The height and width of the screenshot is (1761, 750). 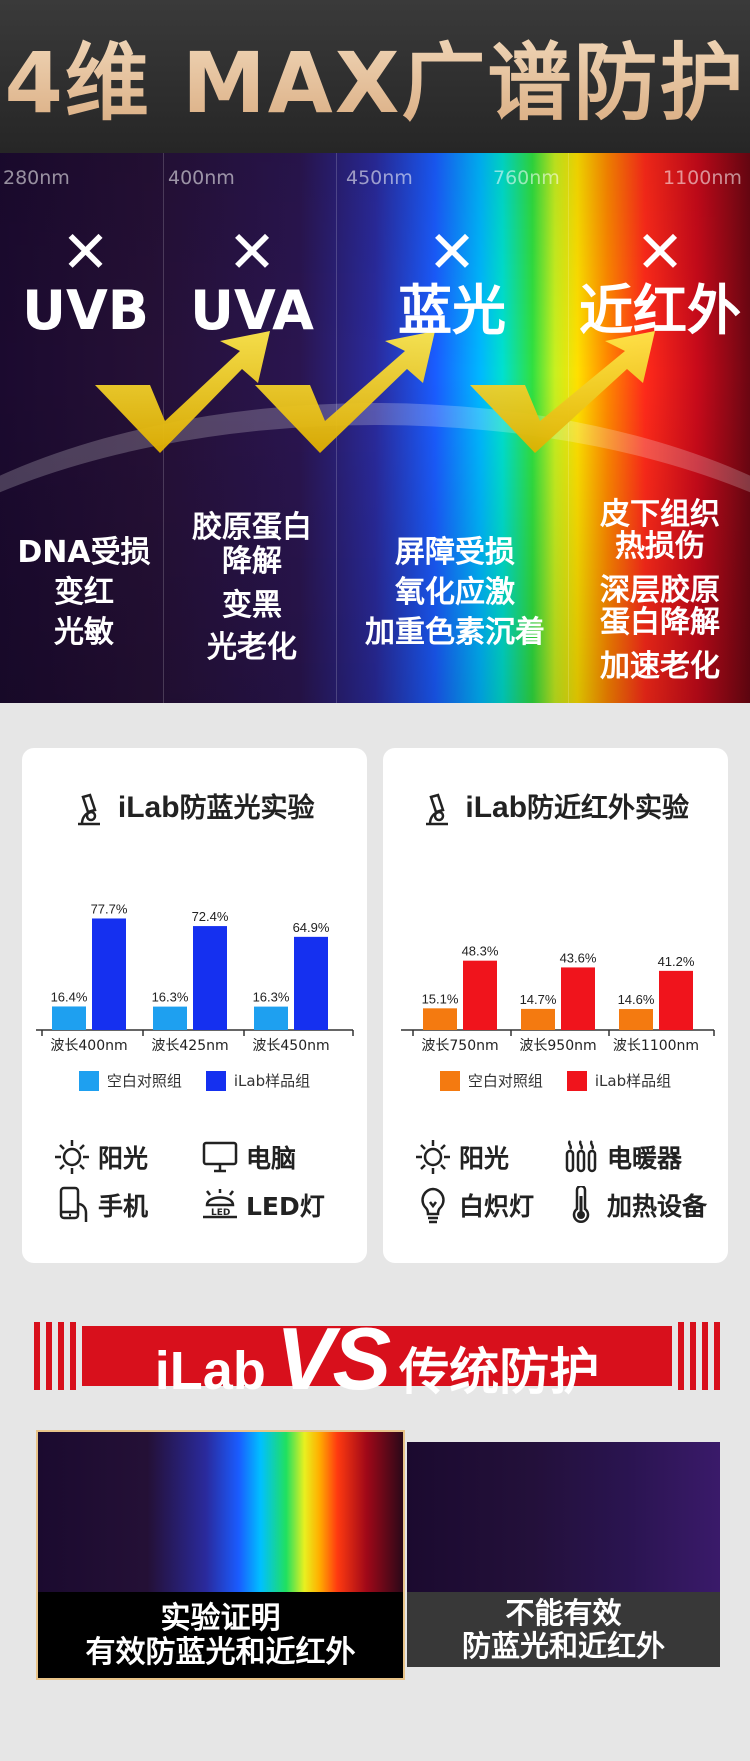 What do you see at coordinates (455, 552) in the screenshot?
I see `effect-text: 屏障受损` at bounding box center [455, 552].